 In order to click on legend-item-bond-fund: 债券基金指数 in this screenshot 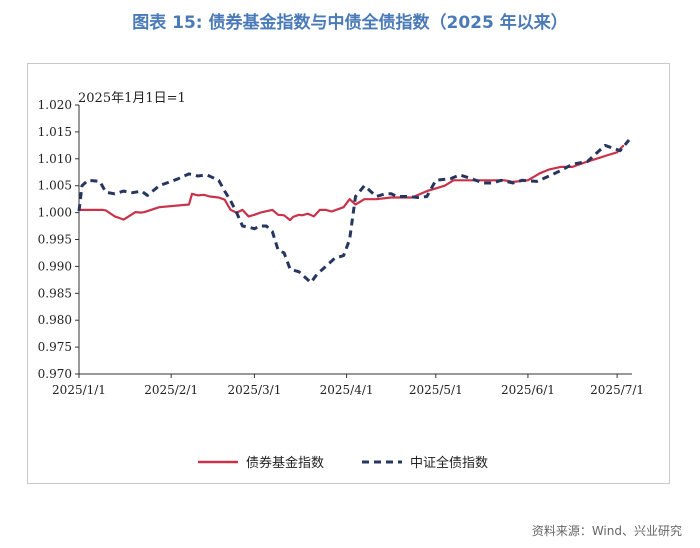, I will do `click(261, 463)`.